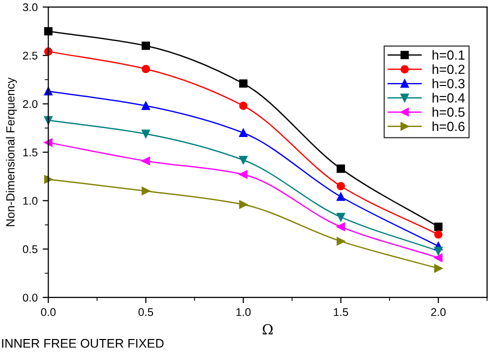 This screenshot has width=493, height=352. Describe the element at coordinates (146, 312) in the screenshot. I see `x-tick-label: 0.5` at that location.